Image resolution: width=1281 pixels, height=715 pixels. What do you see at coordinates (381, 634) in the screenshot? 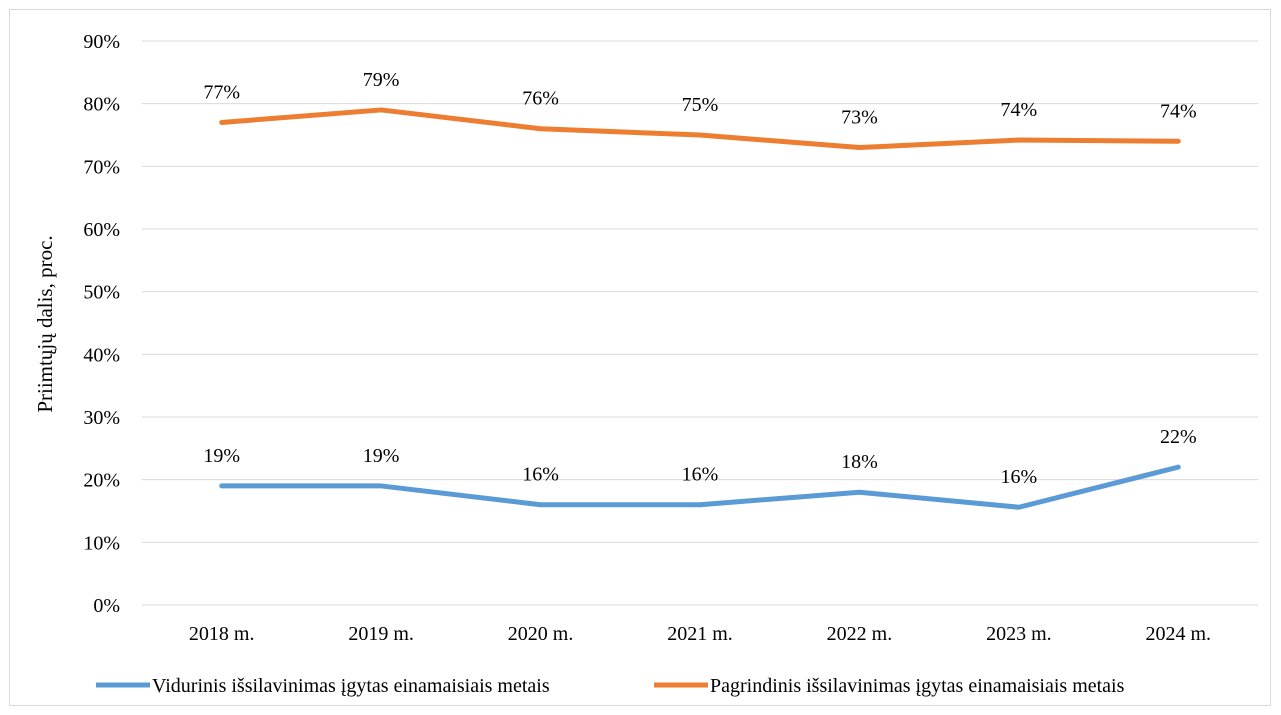
I see `x-tick-label: 2019 m.` at bounding box center [381, 634].